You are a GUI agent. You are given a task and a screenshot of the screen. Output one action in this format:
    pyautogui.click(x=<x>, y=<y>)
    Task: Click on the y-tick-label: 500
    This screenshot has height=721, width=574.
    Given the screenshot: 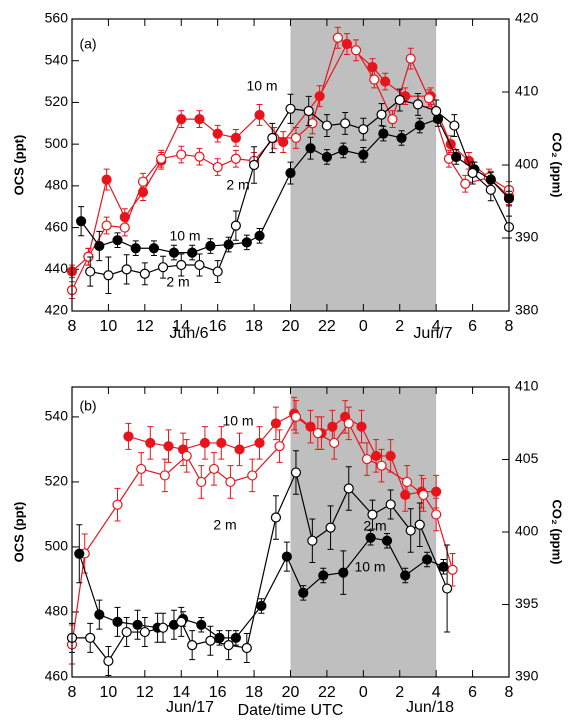 What is the action you would take?
    pyautogui.click(x=57, y=143)
    